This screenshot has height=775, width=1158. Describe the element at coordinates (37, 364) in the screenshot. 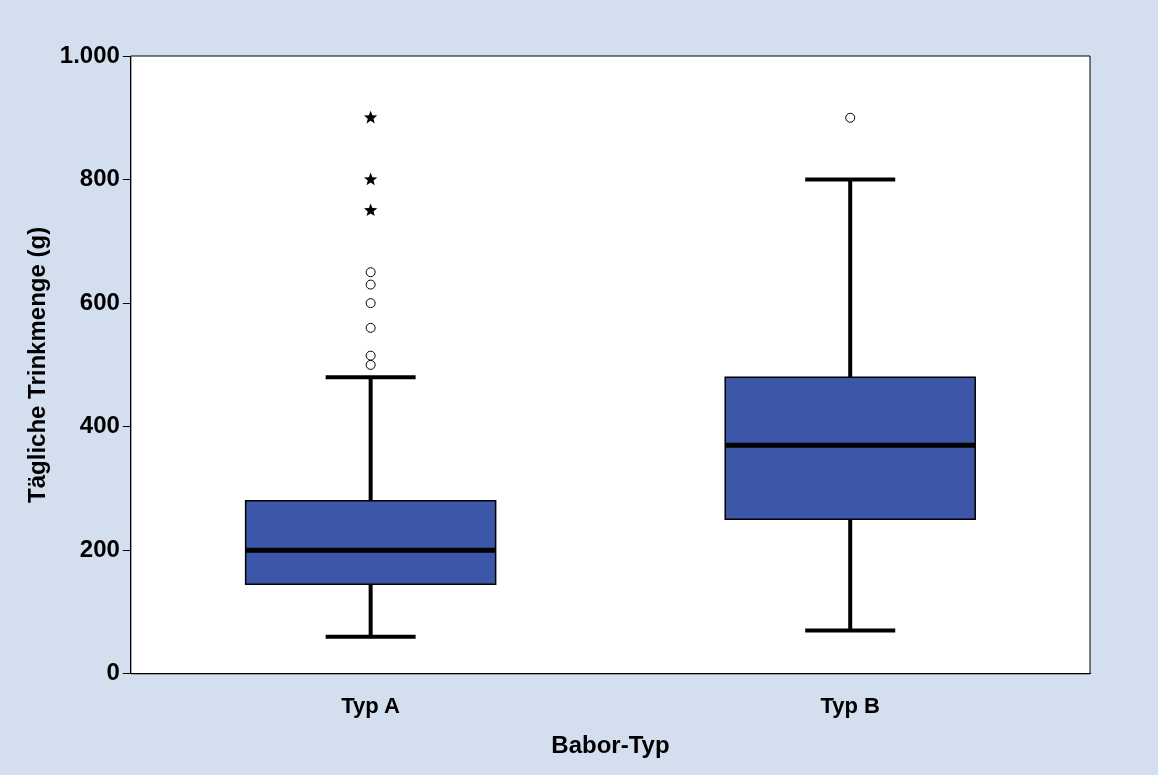

I see `y-axis-title: Tägliche Trinkmenge (g)` at that location.